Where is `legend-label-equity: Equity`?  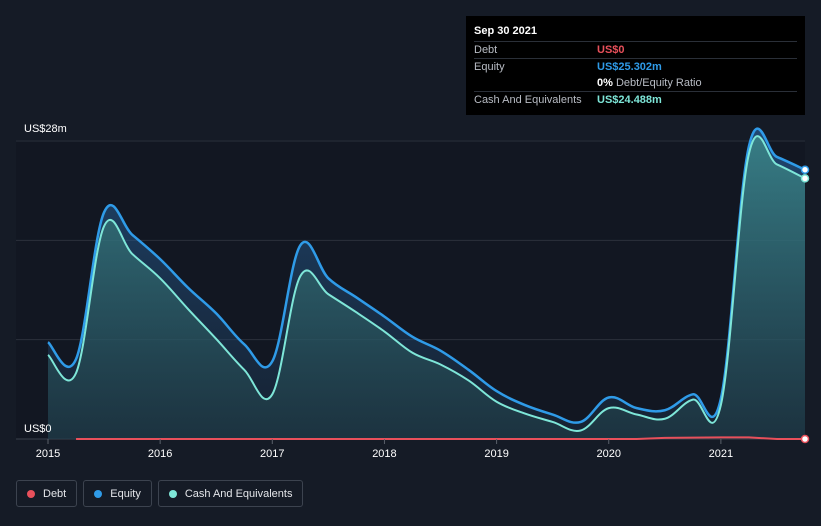
legend-label-equity: Equity is located at coordinates (125, 493).